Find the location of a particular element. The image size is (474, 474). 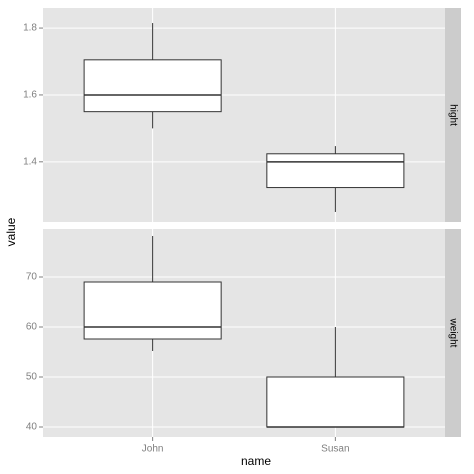

x-axis-title: name is located at coordinates (256, 461).